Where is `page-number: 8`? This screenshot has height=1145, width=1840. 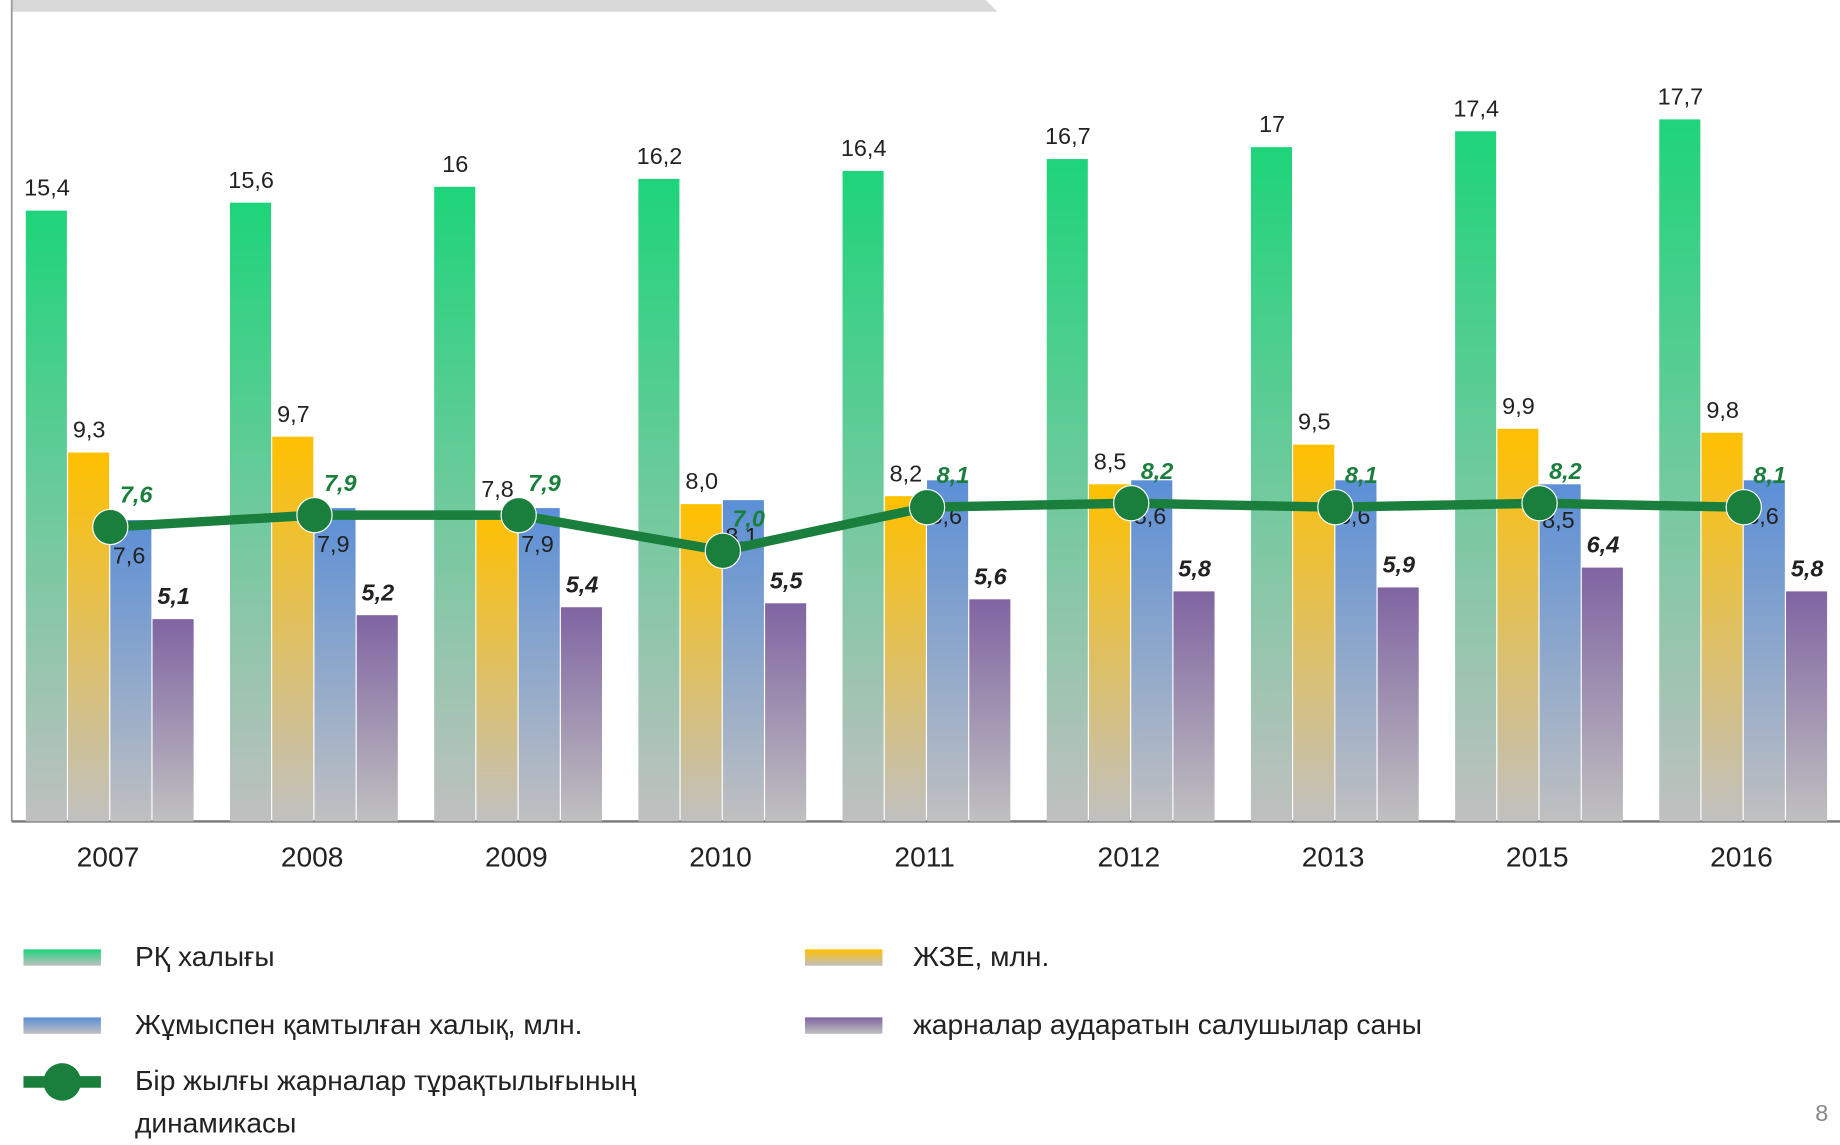
page-number: 8 is located at coordinates (1821, 1113).